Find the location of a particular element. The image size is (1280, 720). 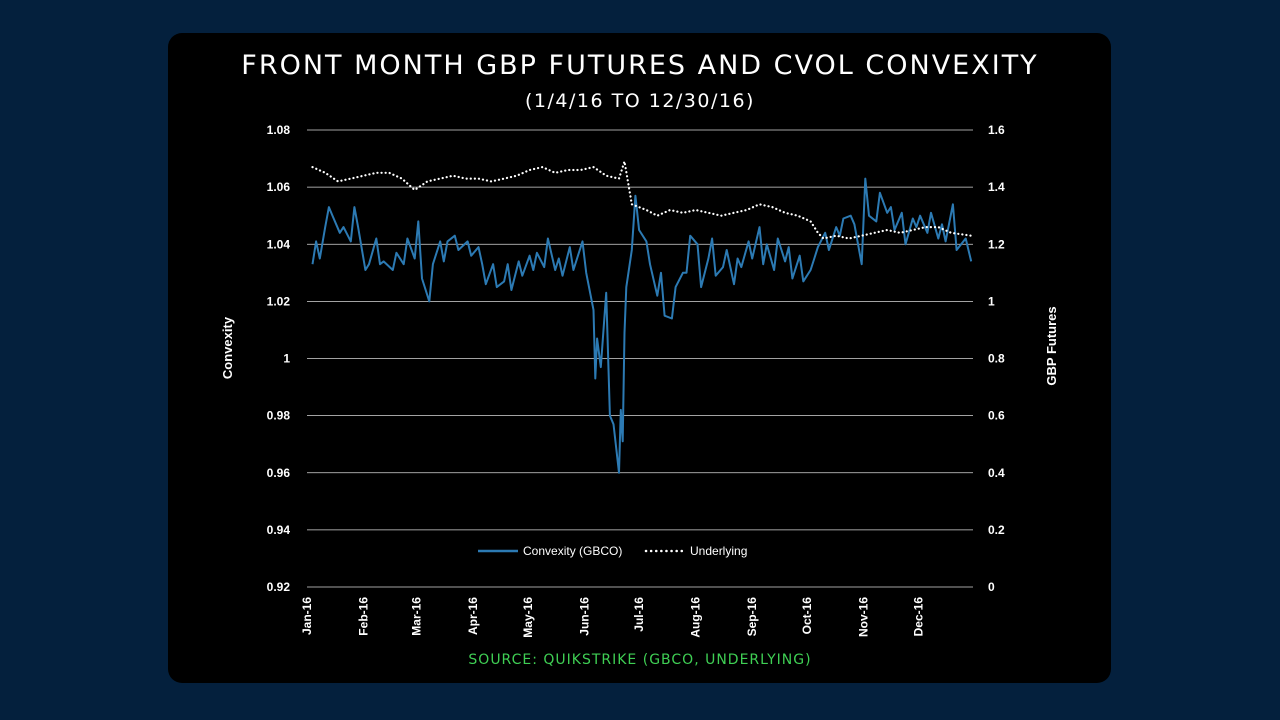

y-right-tick-label: 0.8 is located at coordinates (996, 359).